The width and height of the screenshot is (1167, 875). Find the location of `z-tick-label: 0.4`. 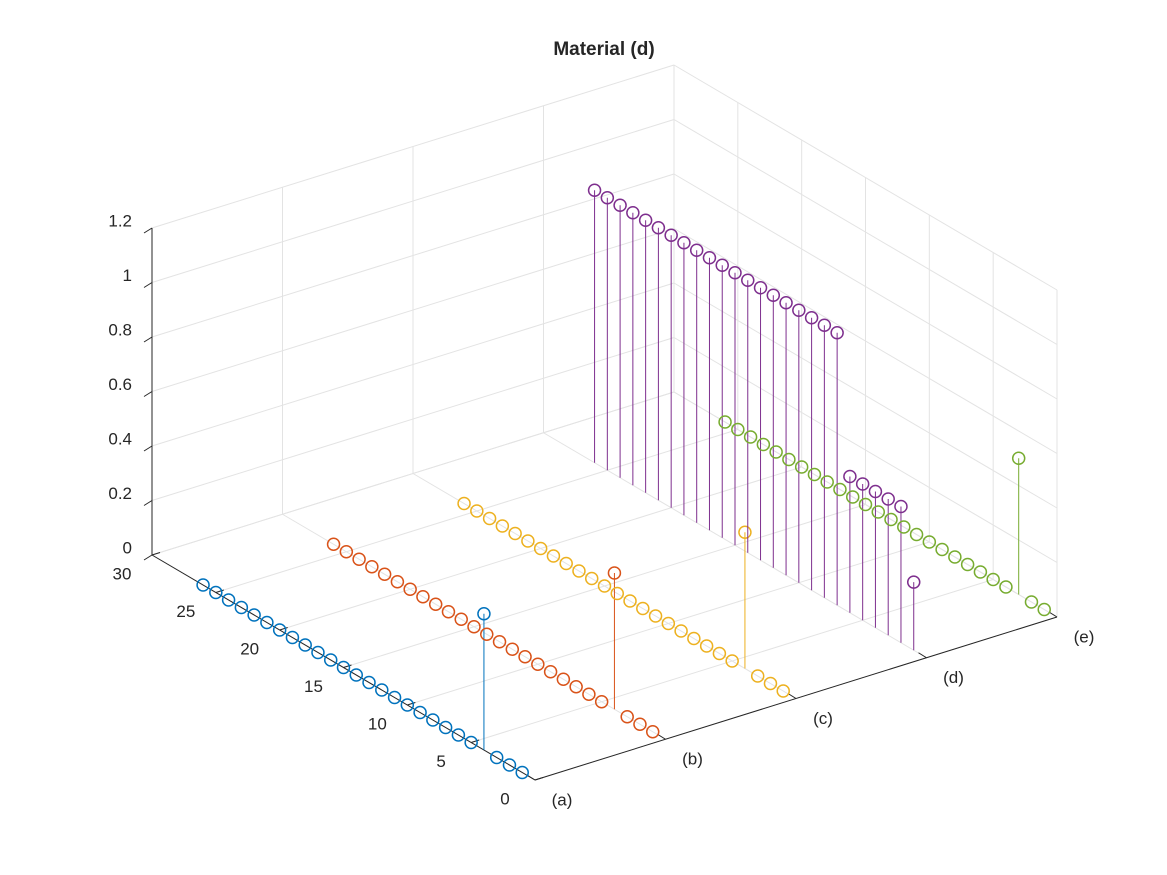

z-tick-label: 0.4 is located at coordinates (120, 438).